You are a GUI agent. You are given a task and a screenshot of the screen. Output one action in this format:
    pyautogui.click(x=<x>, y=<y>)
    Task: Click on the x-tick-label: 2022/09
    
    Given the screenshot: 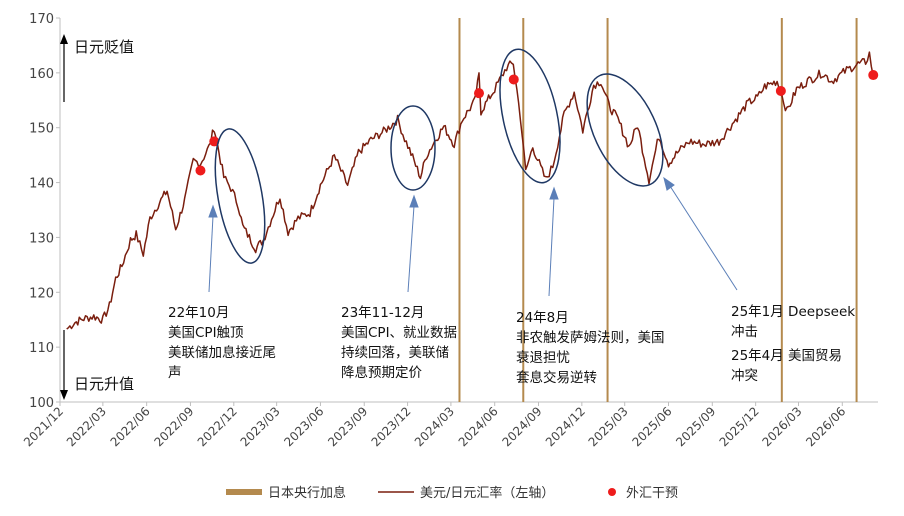 What is the action you would take?
    pyautogui.click(x=173, y=426)
    